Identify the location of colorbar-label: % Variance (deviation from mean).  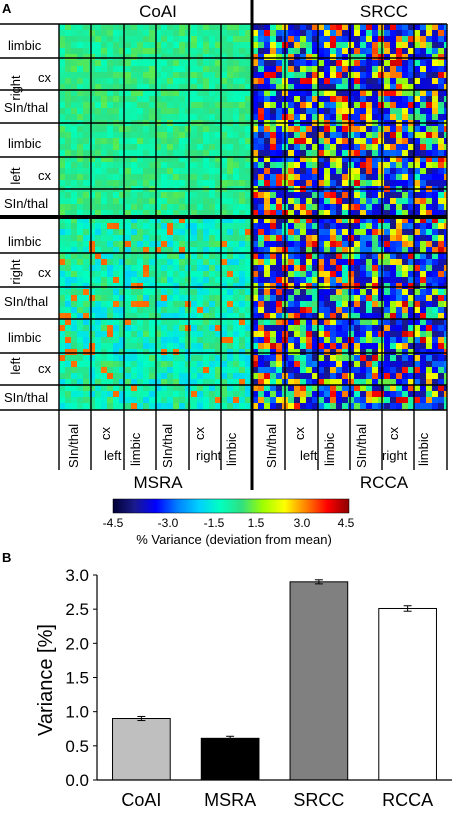
(234, 539).